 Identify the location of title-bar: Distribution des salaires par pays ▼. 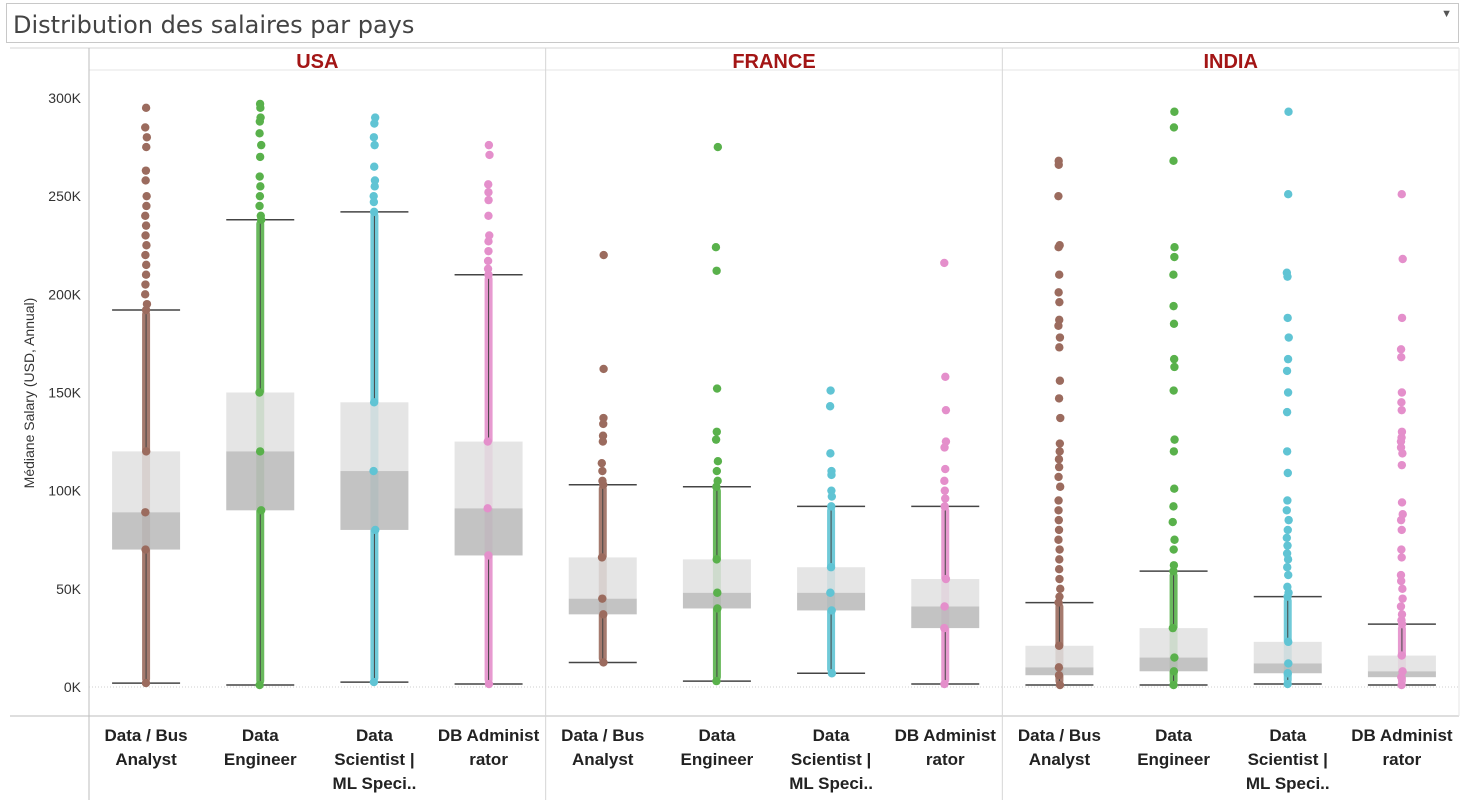
(732, 23).